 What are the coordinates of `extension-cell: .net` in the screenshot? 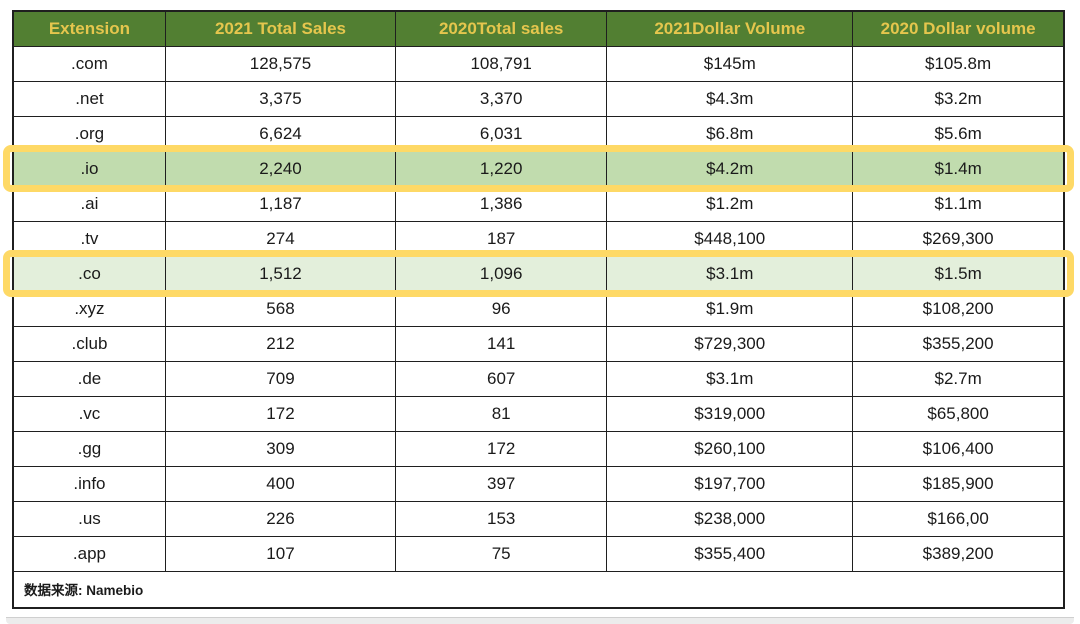 It's located at (89, 98).